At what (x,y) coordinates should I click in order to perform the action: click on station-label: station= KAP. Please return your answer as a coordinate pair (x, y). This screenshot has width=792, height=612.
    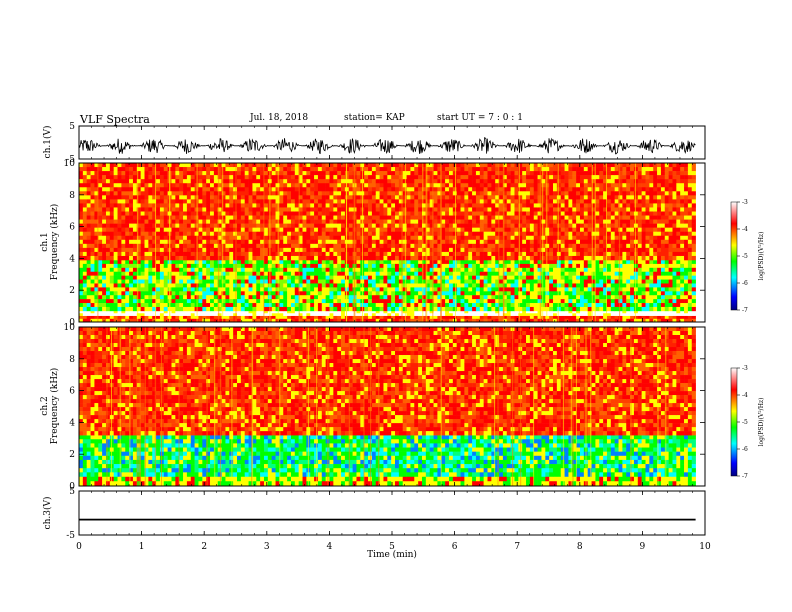
    Looking at the image, I should click on (374, 118).